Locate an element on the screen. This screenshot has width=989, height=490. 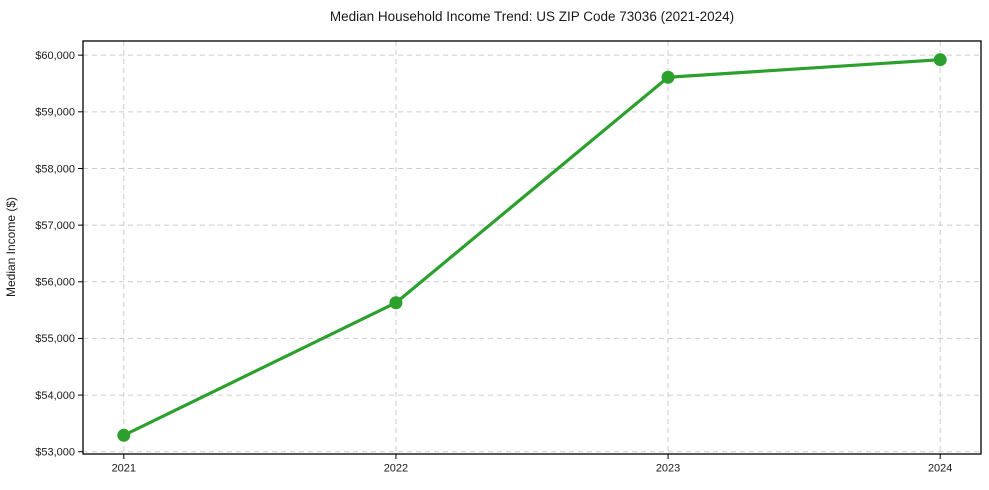
y-axis-label: Median Income ($) is located at coordinates (11, 247).